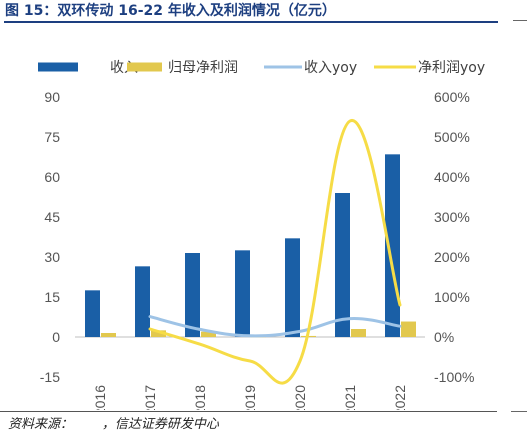  Describe the element at coordinates (454, 377) in the screenshot. I see `y-right-tick-label: -100%` at that location.